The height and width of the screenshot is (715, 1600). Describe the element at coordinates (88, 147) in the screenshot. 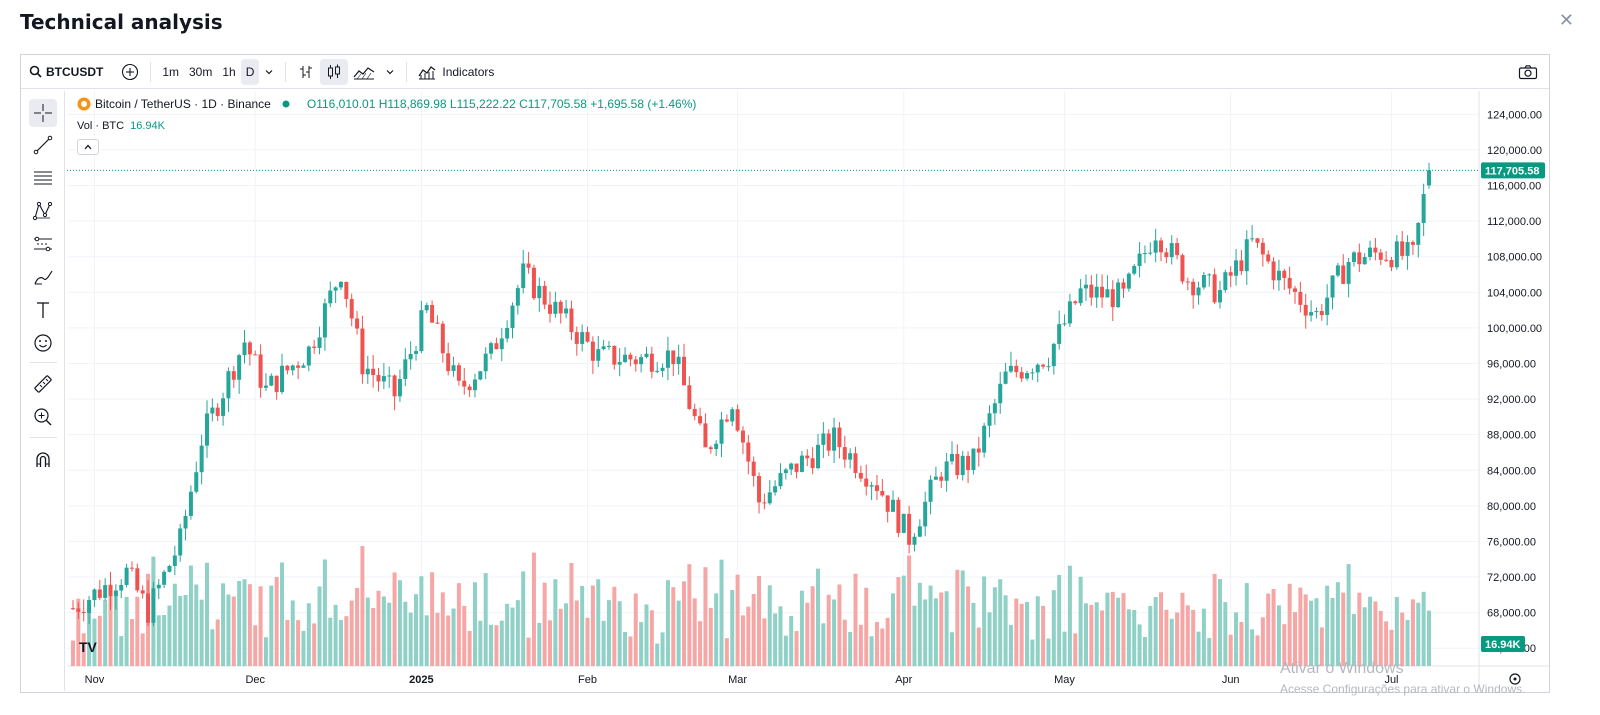

I see `collapse-legend-button` at that location.